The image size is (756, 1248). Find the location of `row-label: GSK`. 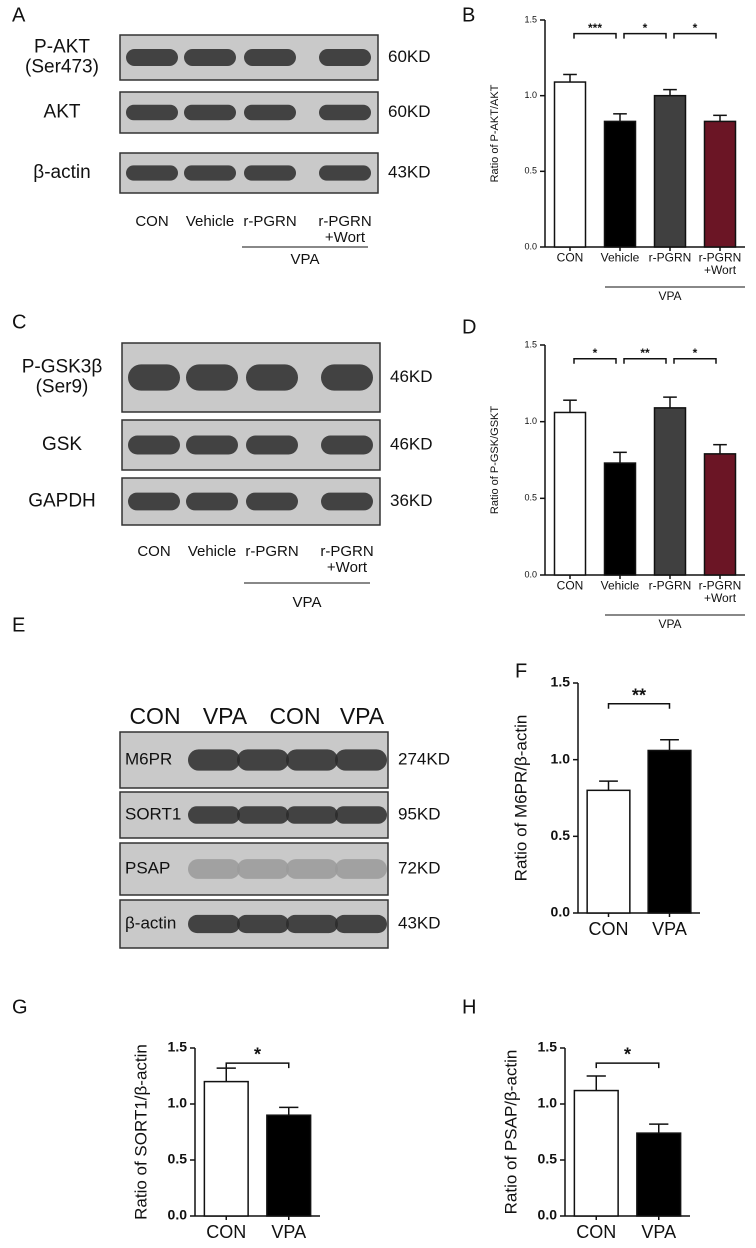

row-label: GSK is located at coordinates (62, 444).